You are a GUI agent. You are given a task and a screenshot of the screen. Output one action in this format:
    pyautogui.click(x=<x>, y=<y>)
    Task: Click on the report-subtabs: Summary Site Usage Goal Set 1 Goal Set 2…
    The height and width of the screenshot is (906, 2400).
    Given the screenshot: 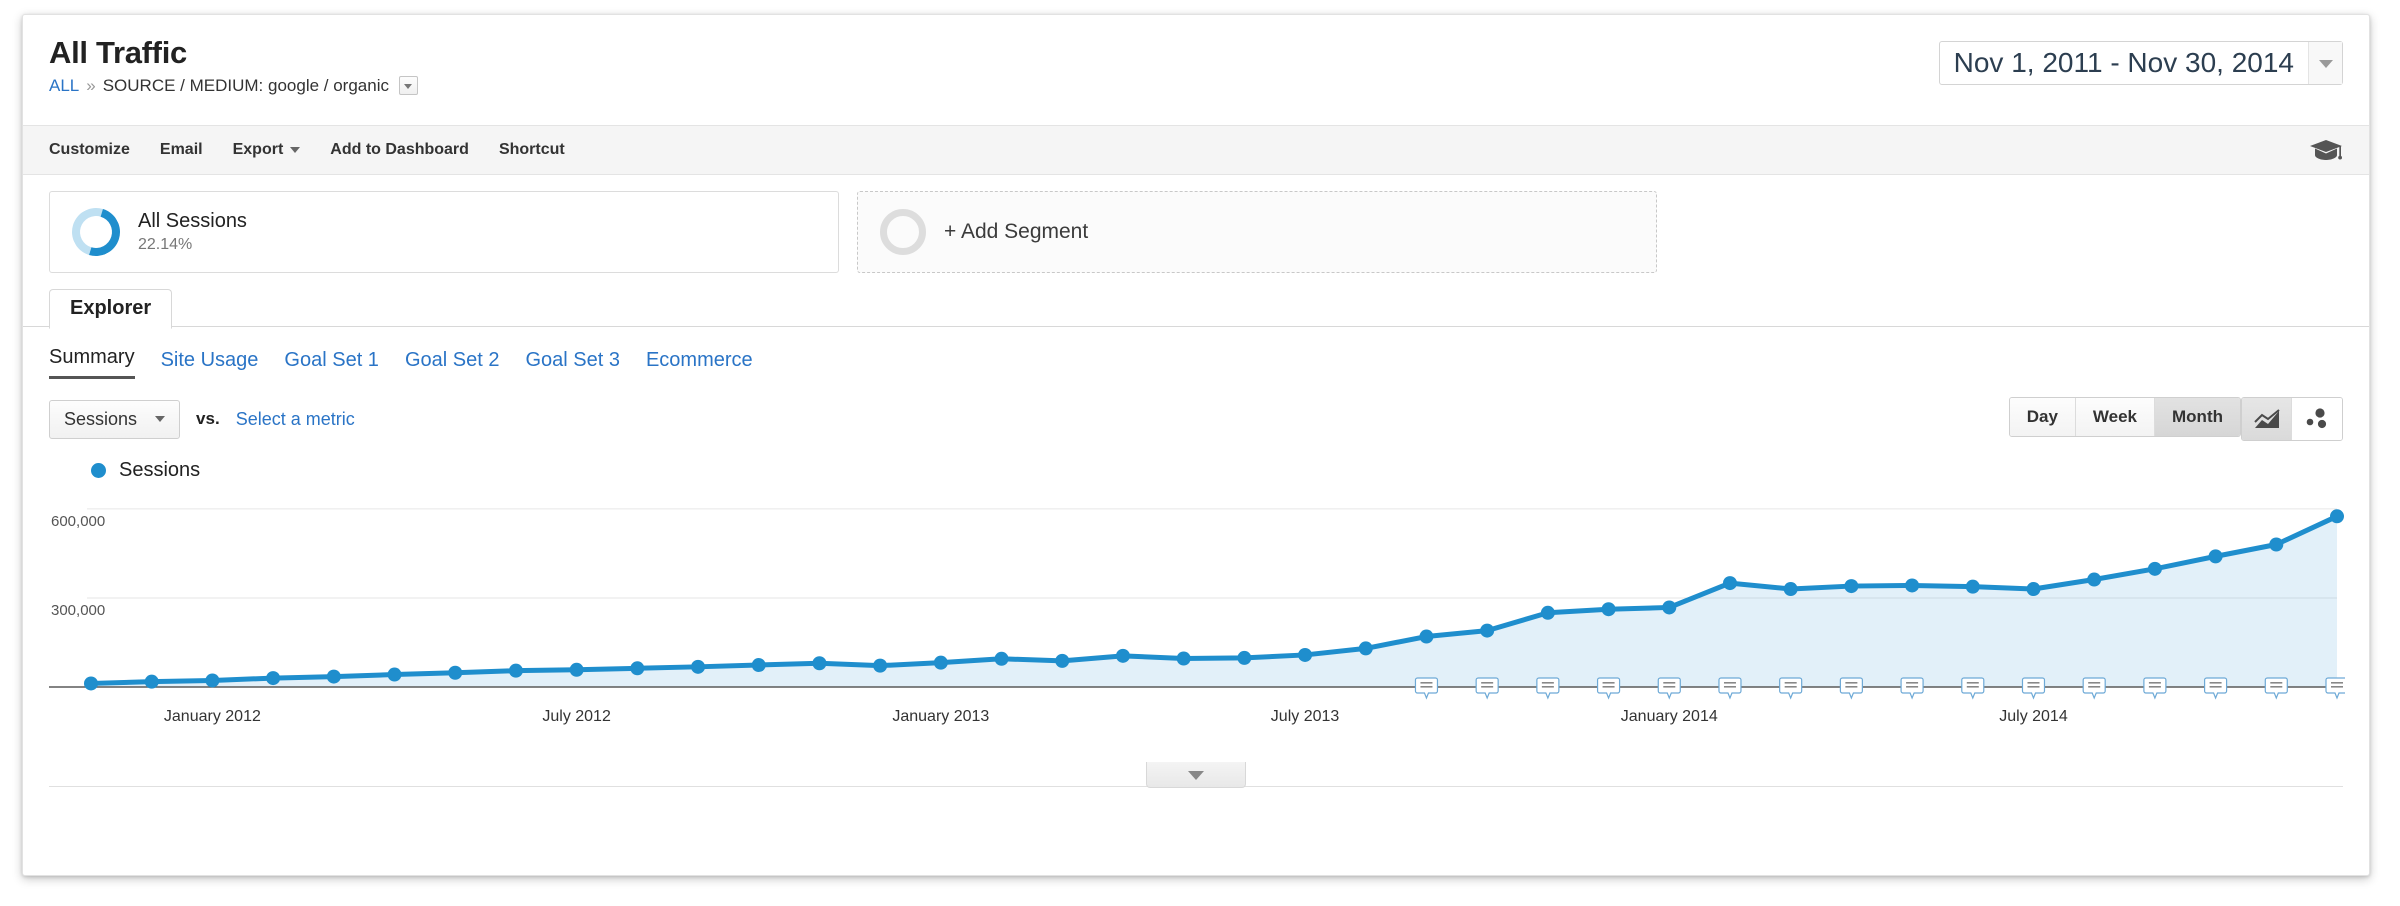 What is the action you would take?
    pyautogui.click(x=1196, y=353)
    